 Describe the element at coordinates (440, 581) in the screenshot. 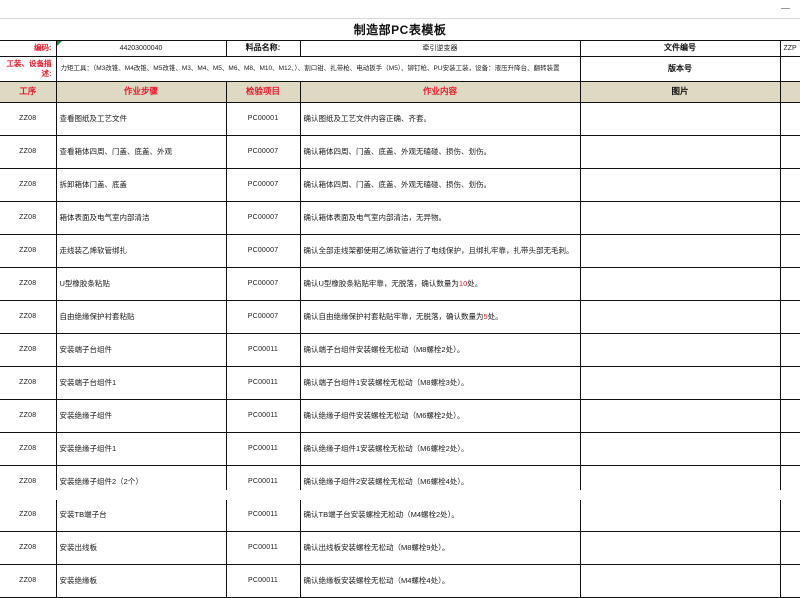

I see `cell-content: 确认绝缘板安装螺栓无松动（M4螺栓4处）。` at that location.